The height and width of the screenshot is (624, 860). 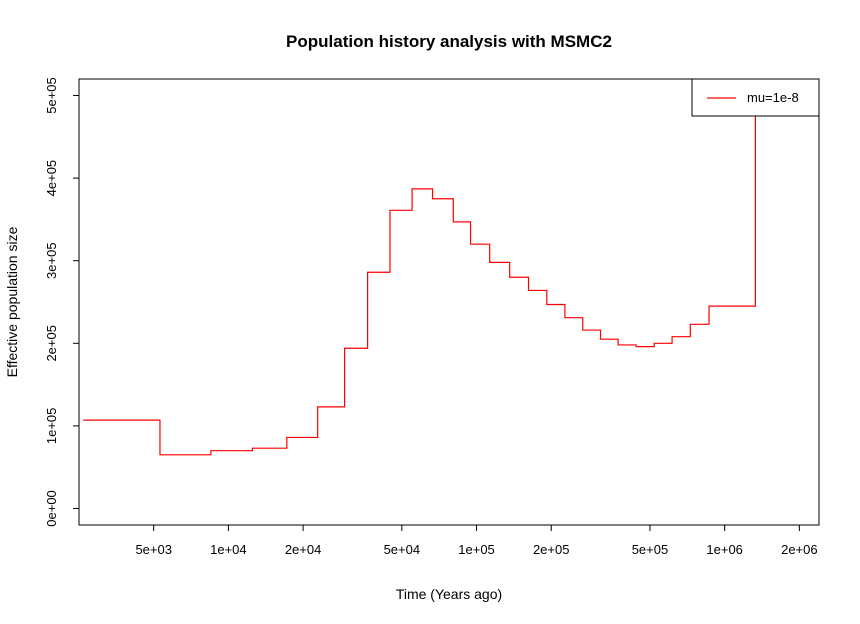 I want to click on y-tick-label-0: 0e+00, so click(x=51, y=508).